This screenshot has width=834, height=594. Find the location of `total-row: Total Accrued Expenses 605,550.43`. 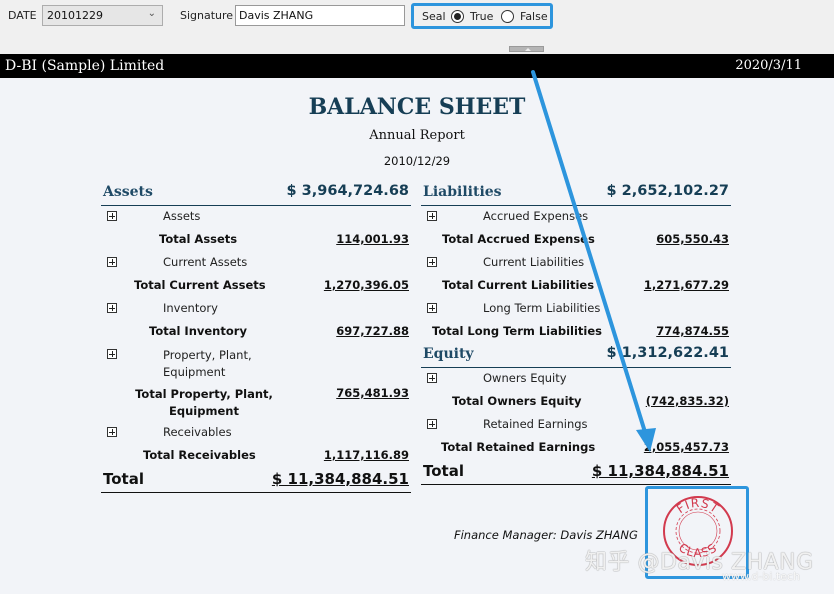

total-row: Total Accrued Expenses 605,550.43 is located at coordinates (576, 240).